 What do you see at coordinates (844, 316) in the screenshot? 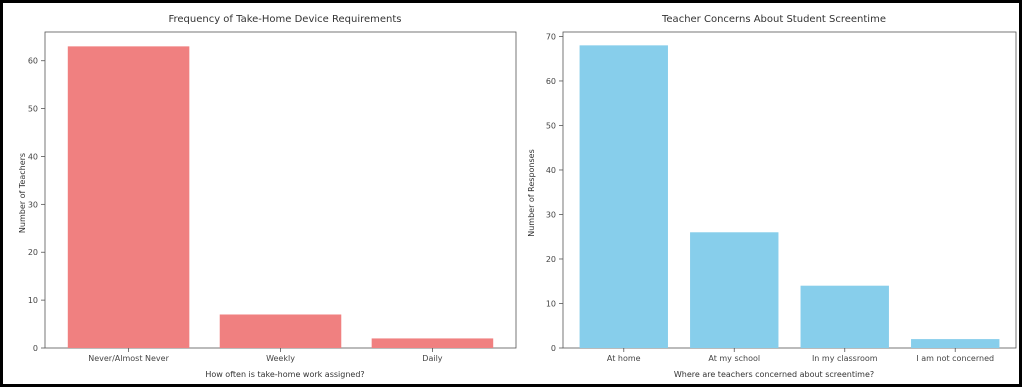
I see `bar-in-my-classroom` at bounding box center [844, 316].